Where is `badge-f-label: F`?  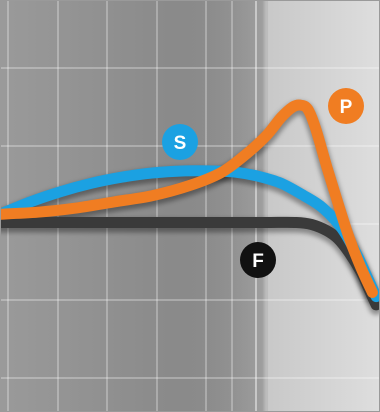 badge-f-label: F is located at coordinates (258, 261).